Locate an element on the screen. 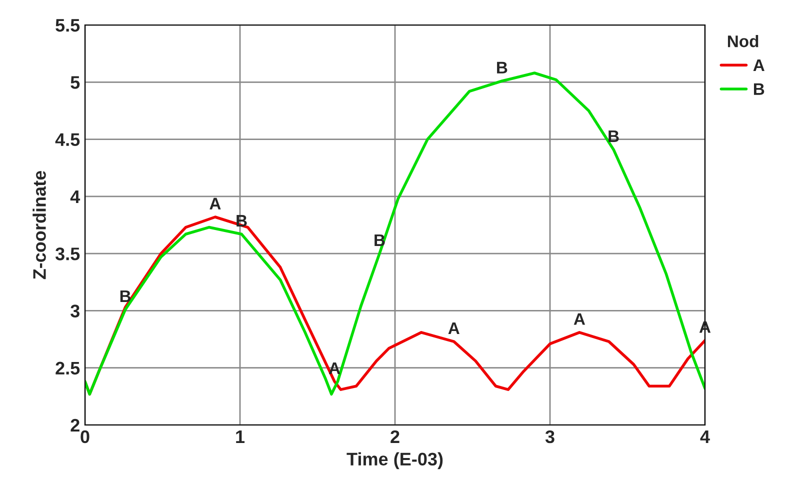 Image resolution: width=788 pixels, height=494 pixels. y-tick-label: 4 is located at coordinates (75, 196).